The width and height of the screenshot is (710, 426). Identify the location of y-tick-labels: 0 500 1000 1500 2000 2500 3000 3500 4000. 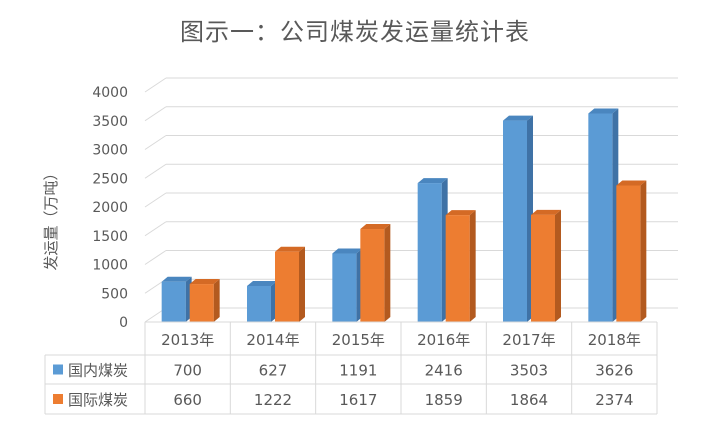
(110, 208).